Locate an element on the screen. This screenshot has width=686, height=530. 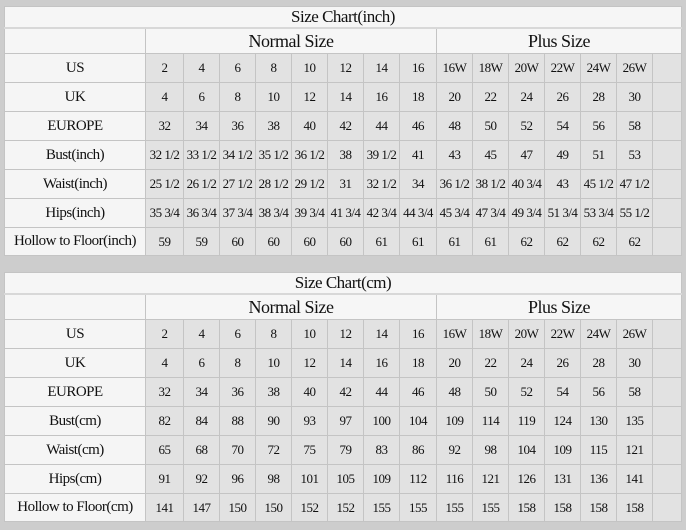
size-cell: 68 is located at coordinates (201, 450).